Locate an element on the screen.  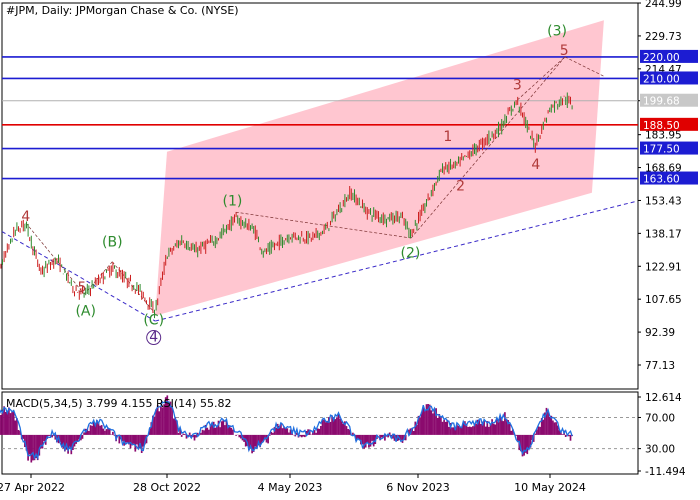
date-tick-label-0: 27 Apr 2022 is located at coordinates (32, 487).